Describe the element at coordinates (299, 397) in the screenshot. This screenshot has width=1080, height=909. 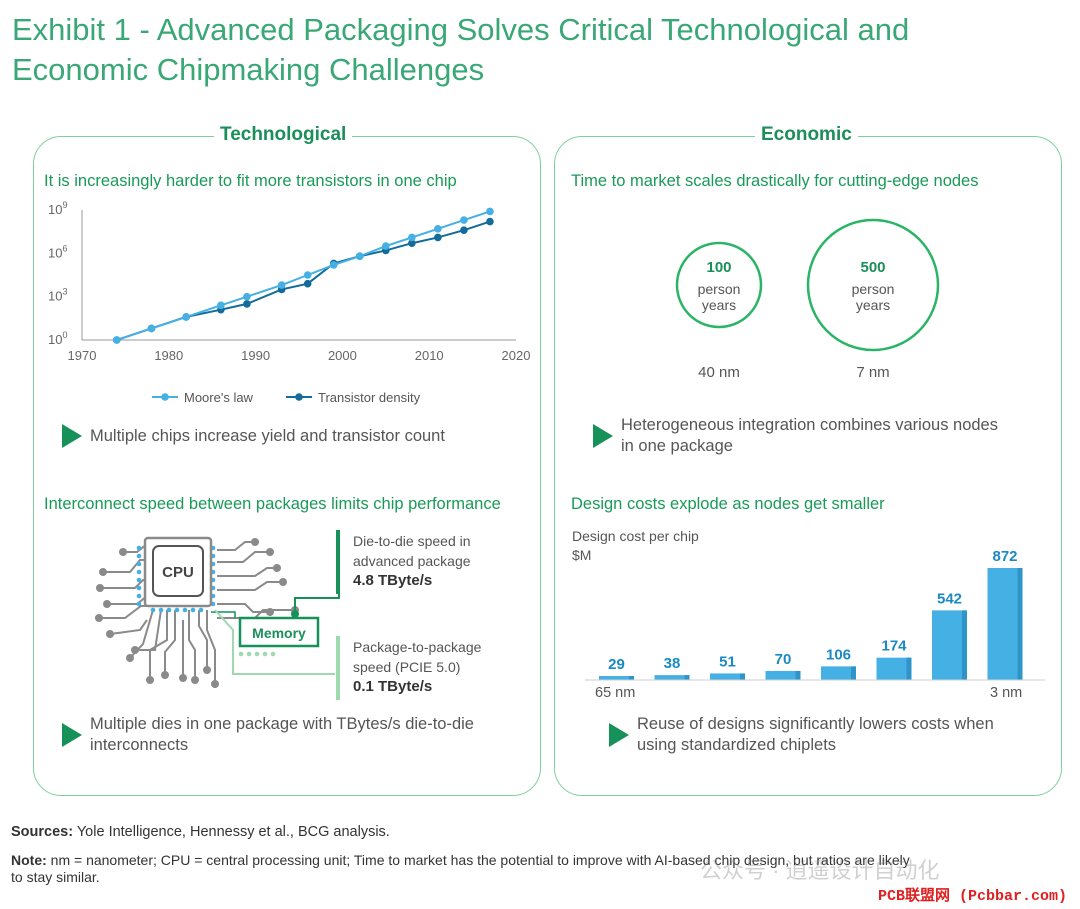
I see `transistor-density-legend-marker` at that location.